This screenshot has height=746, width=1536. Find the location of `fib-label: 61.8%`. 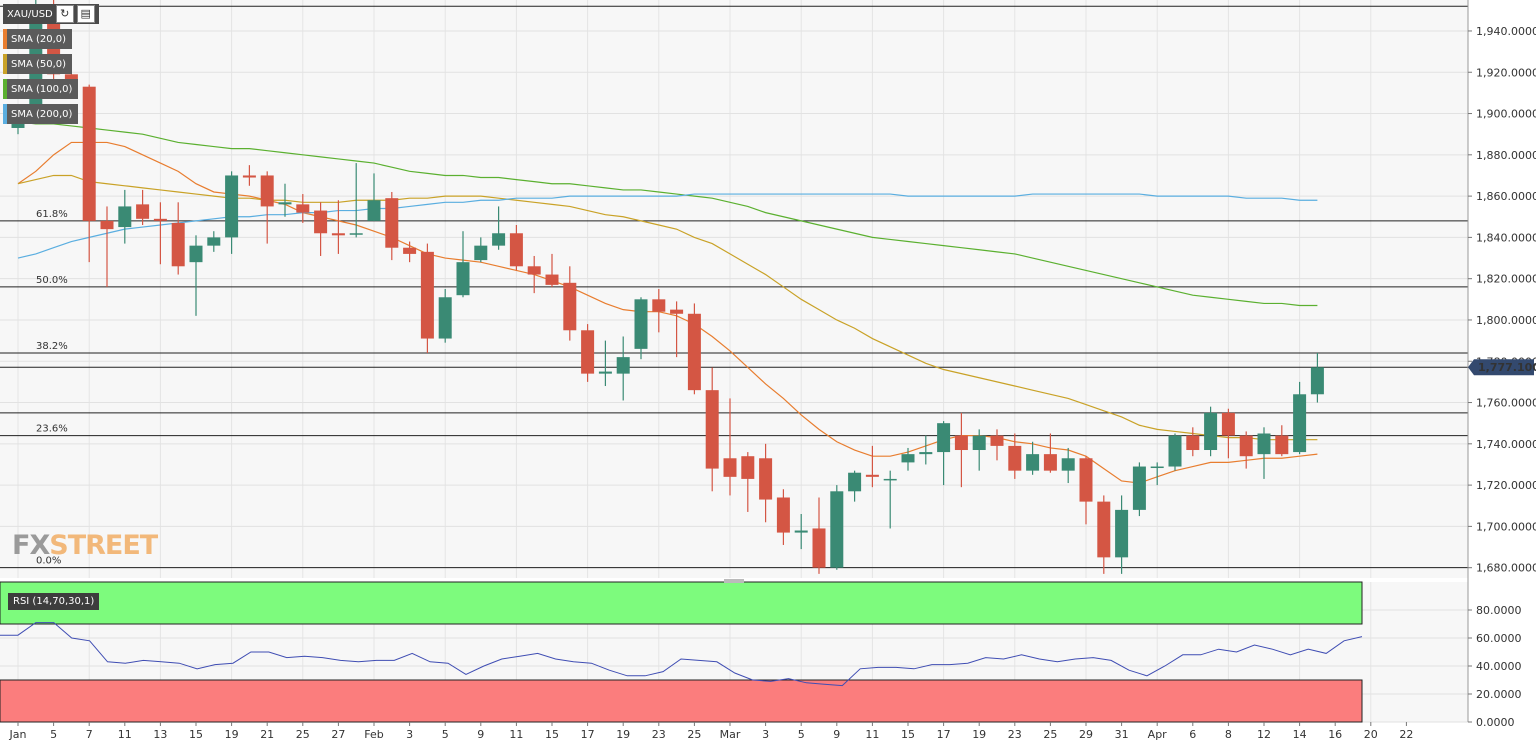

fib-label: 61.8% is located at coordinates (52, 214).